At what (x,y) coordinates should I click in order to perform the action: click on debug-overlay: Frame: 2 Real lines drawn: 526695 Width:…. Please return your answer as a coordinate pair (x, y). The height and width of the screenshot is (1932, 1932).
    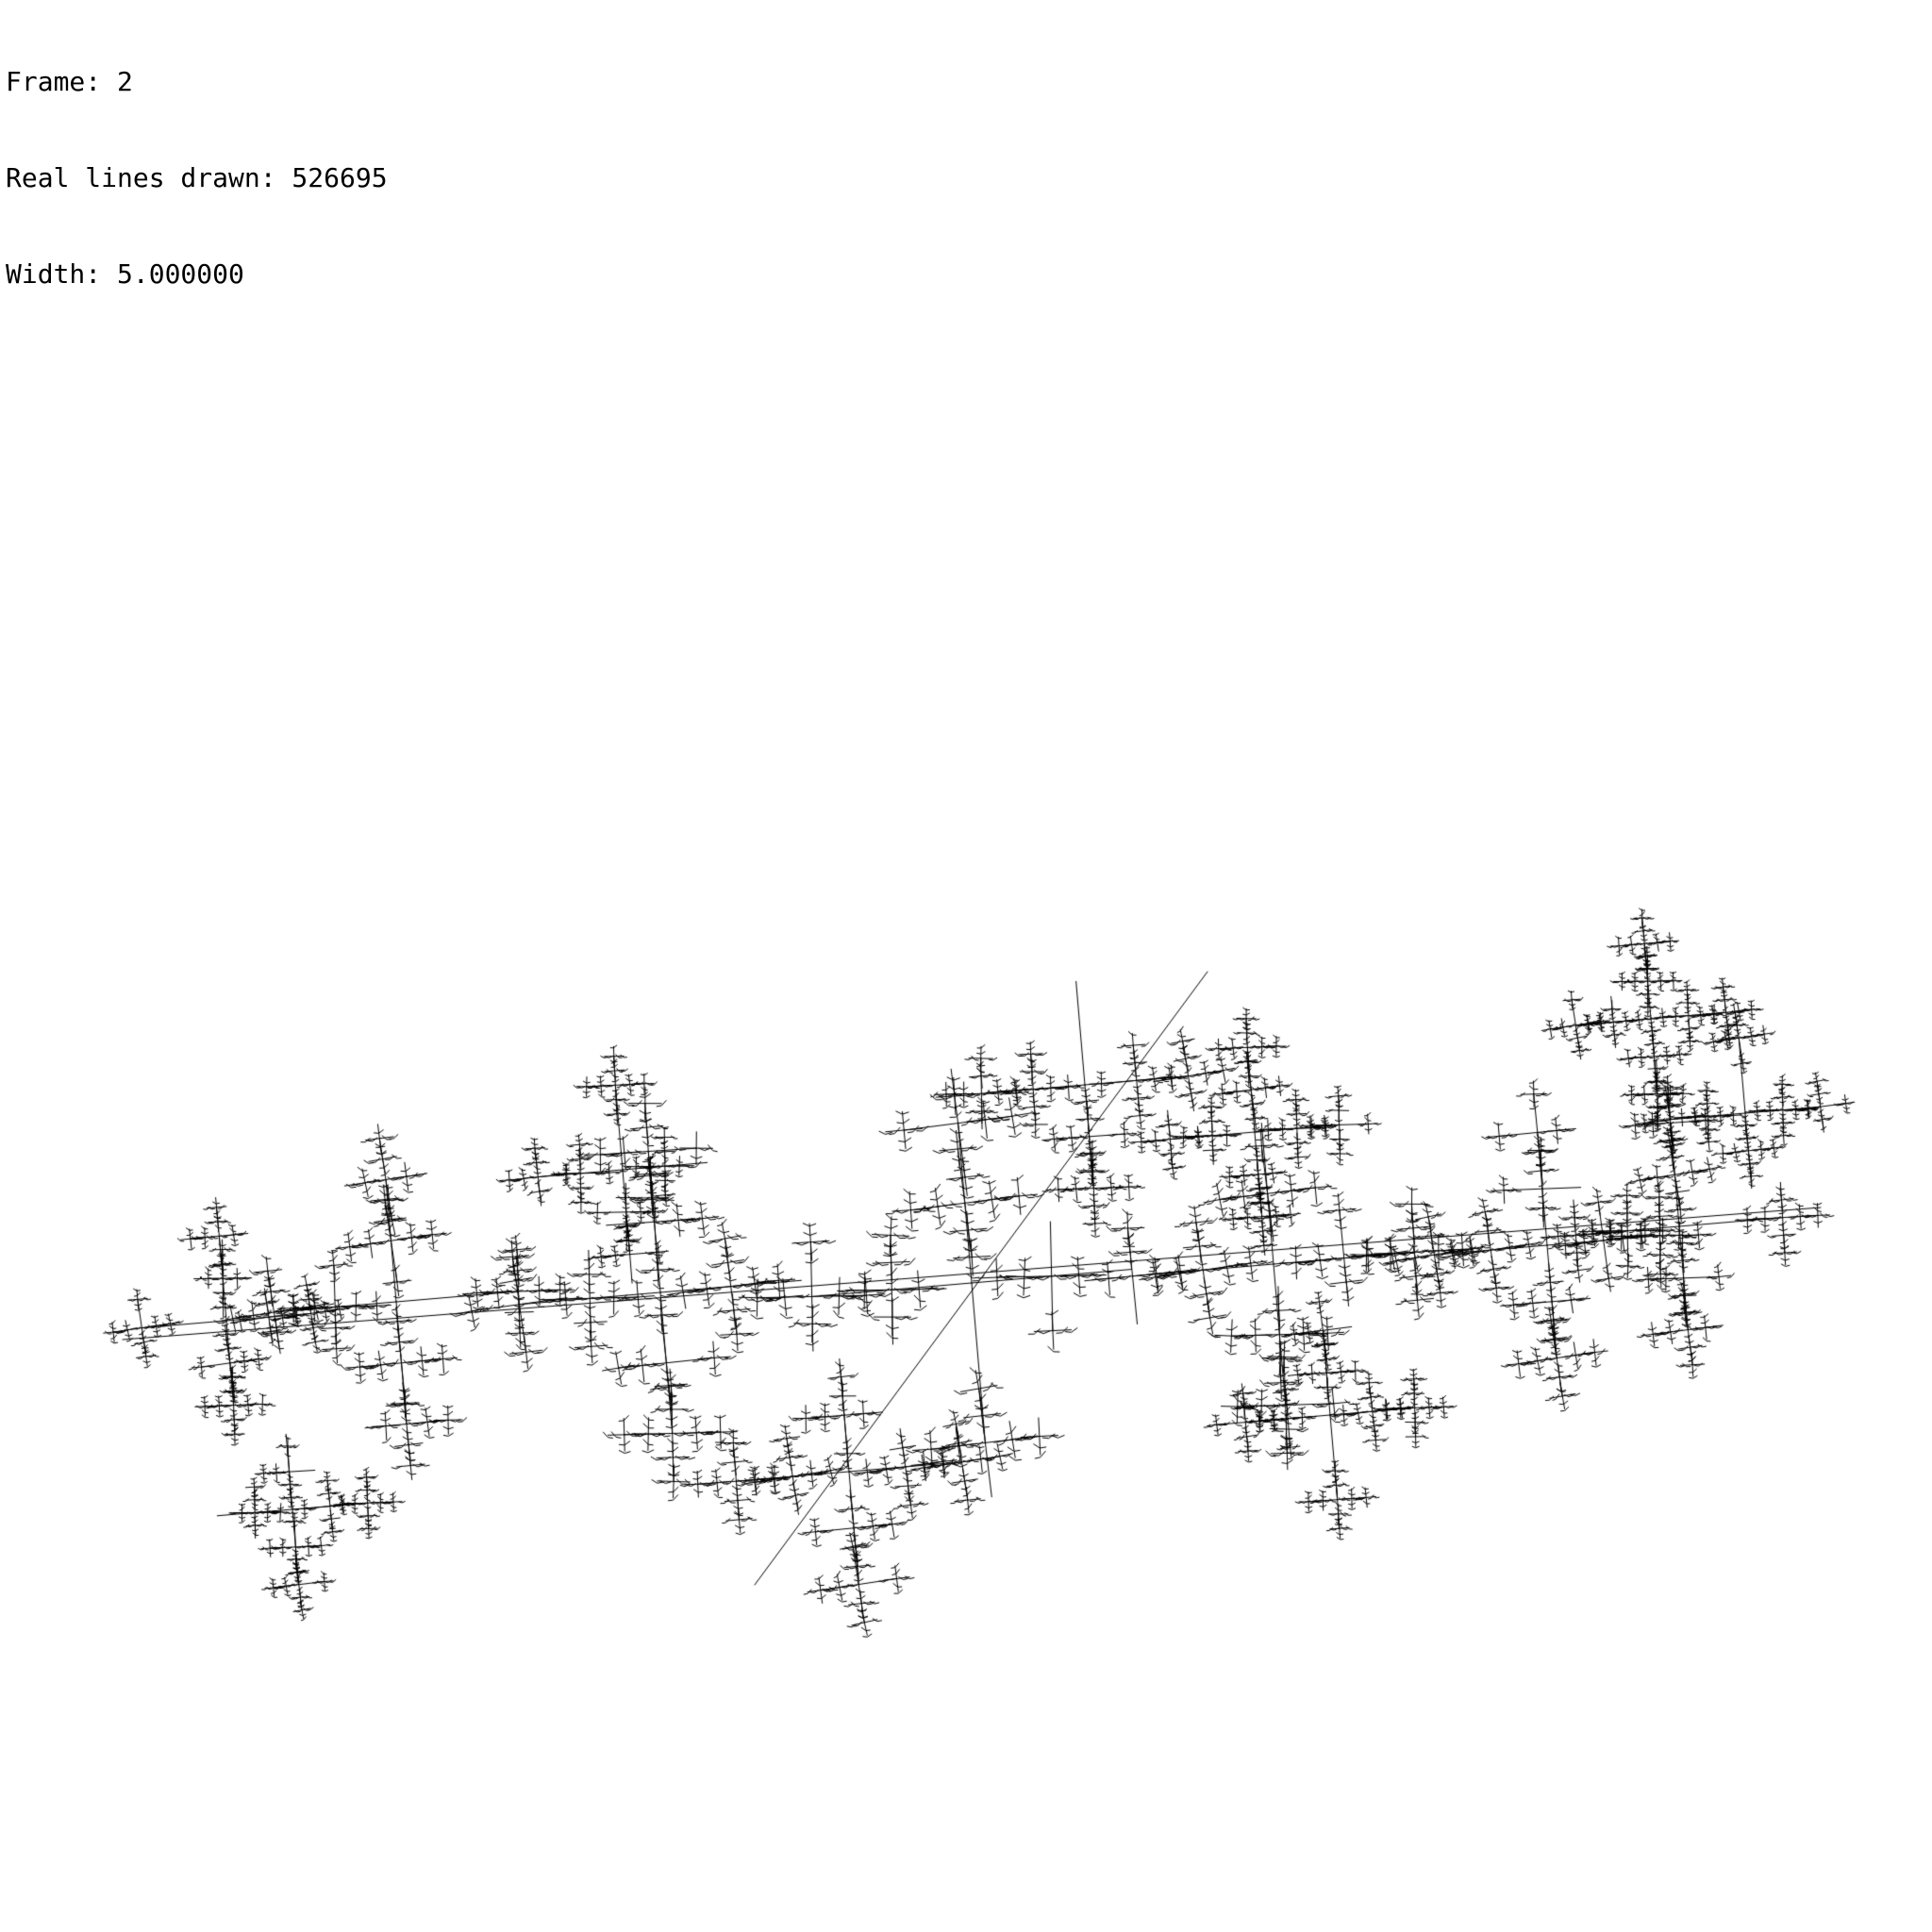
    Looking at the image, I should click on (197, 179).